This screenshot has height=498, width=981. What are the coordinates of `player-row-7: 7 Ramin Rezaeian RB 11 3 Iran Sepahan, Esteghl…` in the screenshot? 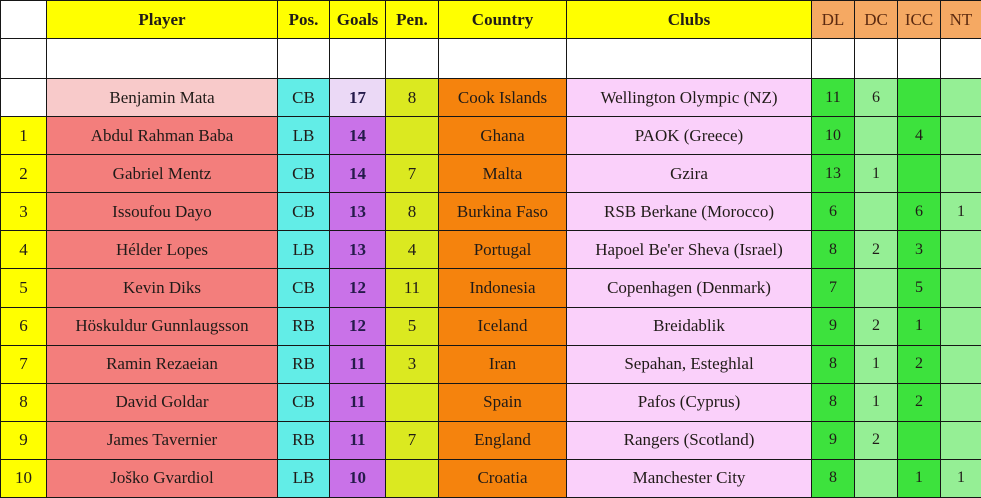 It's located at (490, 364).